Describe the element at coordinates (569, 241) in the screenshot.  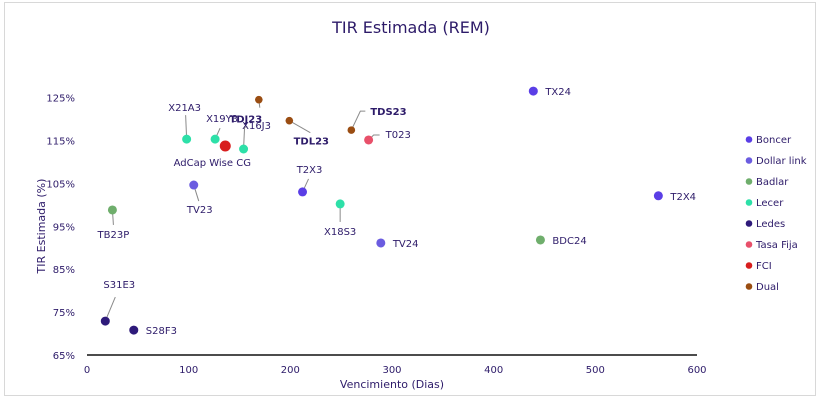
I see `data-label: BDC24` at that location.